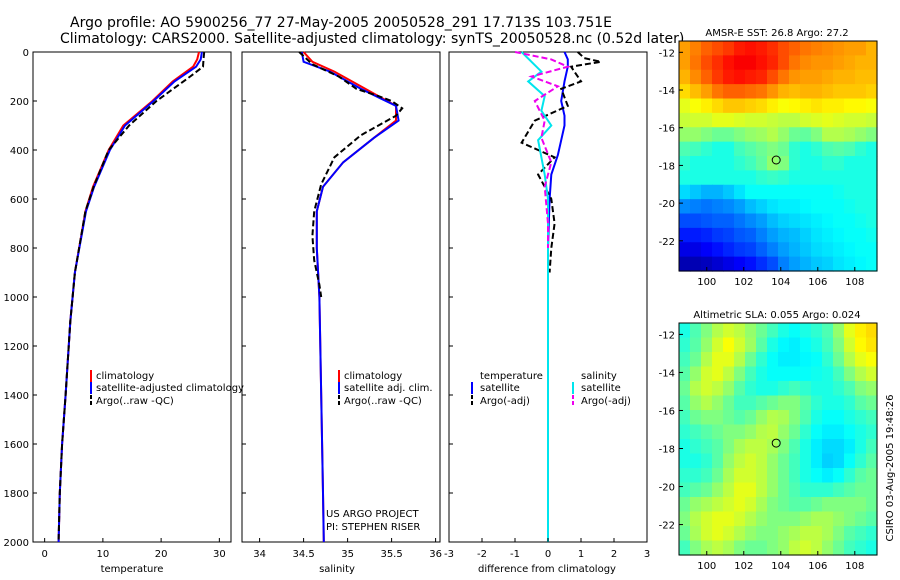 The image size is (900, 580). What do you see at coordinates (778, 439) in the screenshot?
I see `sla-heatmap-cells` at bounding box center [778, 439].